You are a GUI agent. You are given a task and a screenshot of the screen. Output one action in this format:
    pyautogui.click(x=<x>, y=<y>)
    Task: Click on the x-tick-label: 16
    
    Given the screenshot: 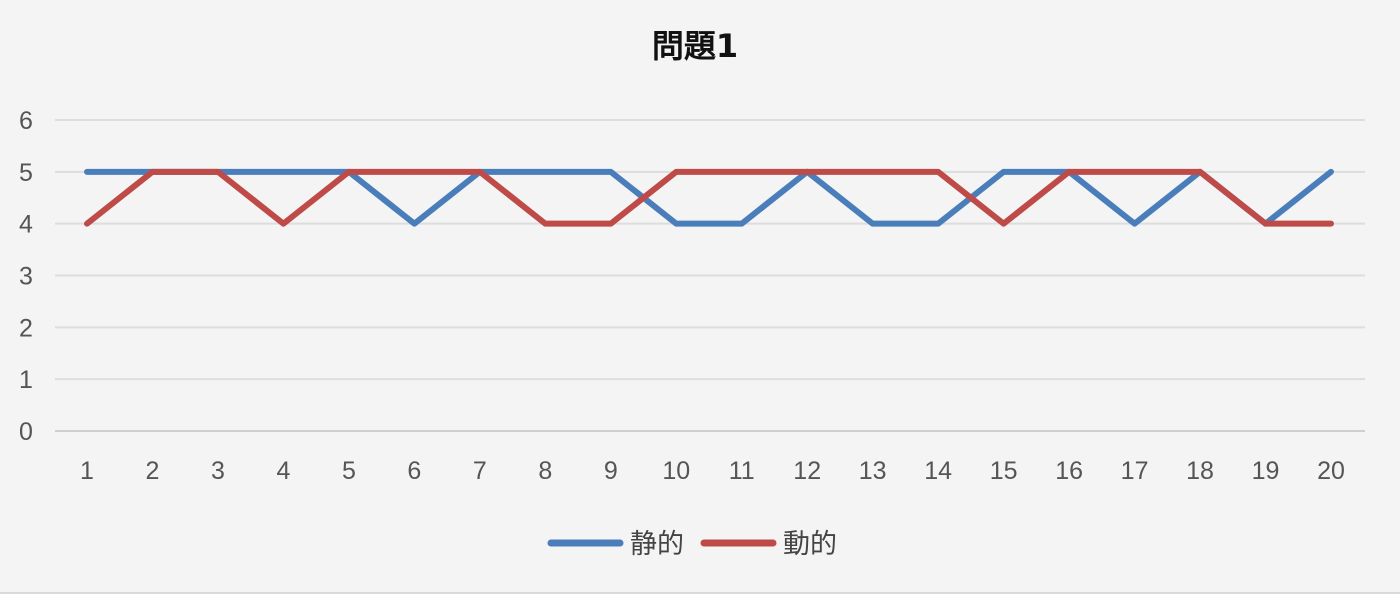 What is the action you would take?
    pyautogui.click(x=1069, y=471)
    